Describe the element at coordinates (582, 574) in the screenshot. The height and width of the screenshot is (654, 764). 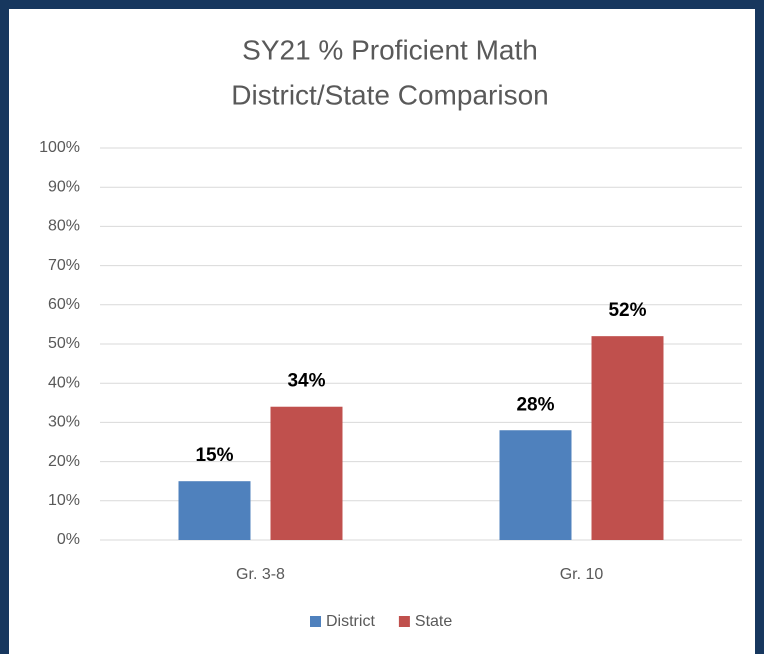
I see `x-tick-label: Gr. 10` at that location.